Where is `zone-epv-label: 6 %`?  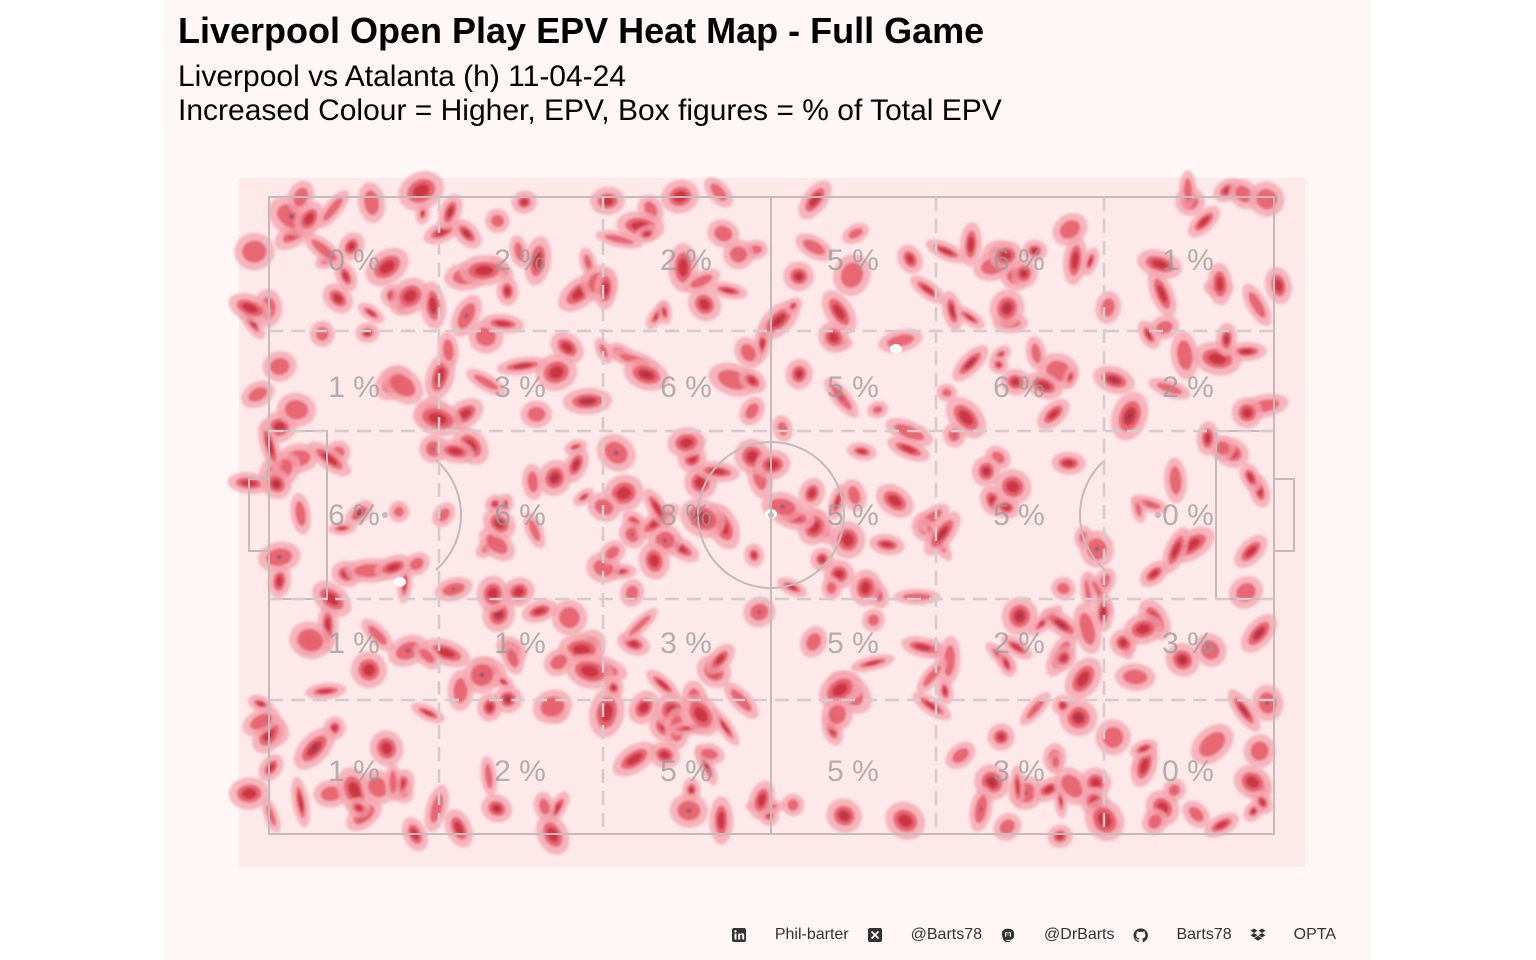
zone-epv-label: 6 % is located at coordinates (1019, 260).